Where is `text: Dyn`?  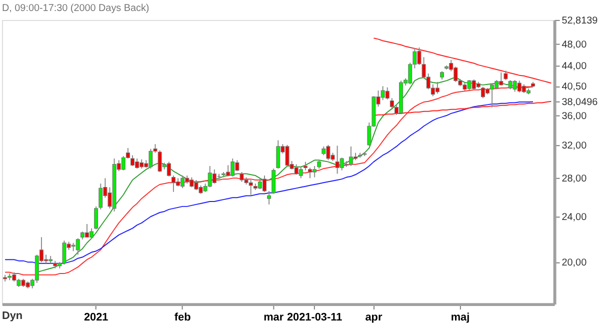
text: Dyn is located at coordinates (12, 316).